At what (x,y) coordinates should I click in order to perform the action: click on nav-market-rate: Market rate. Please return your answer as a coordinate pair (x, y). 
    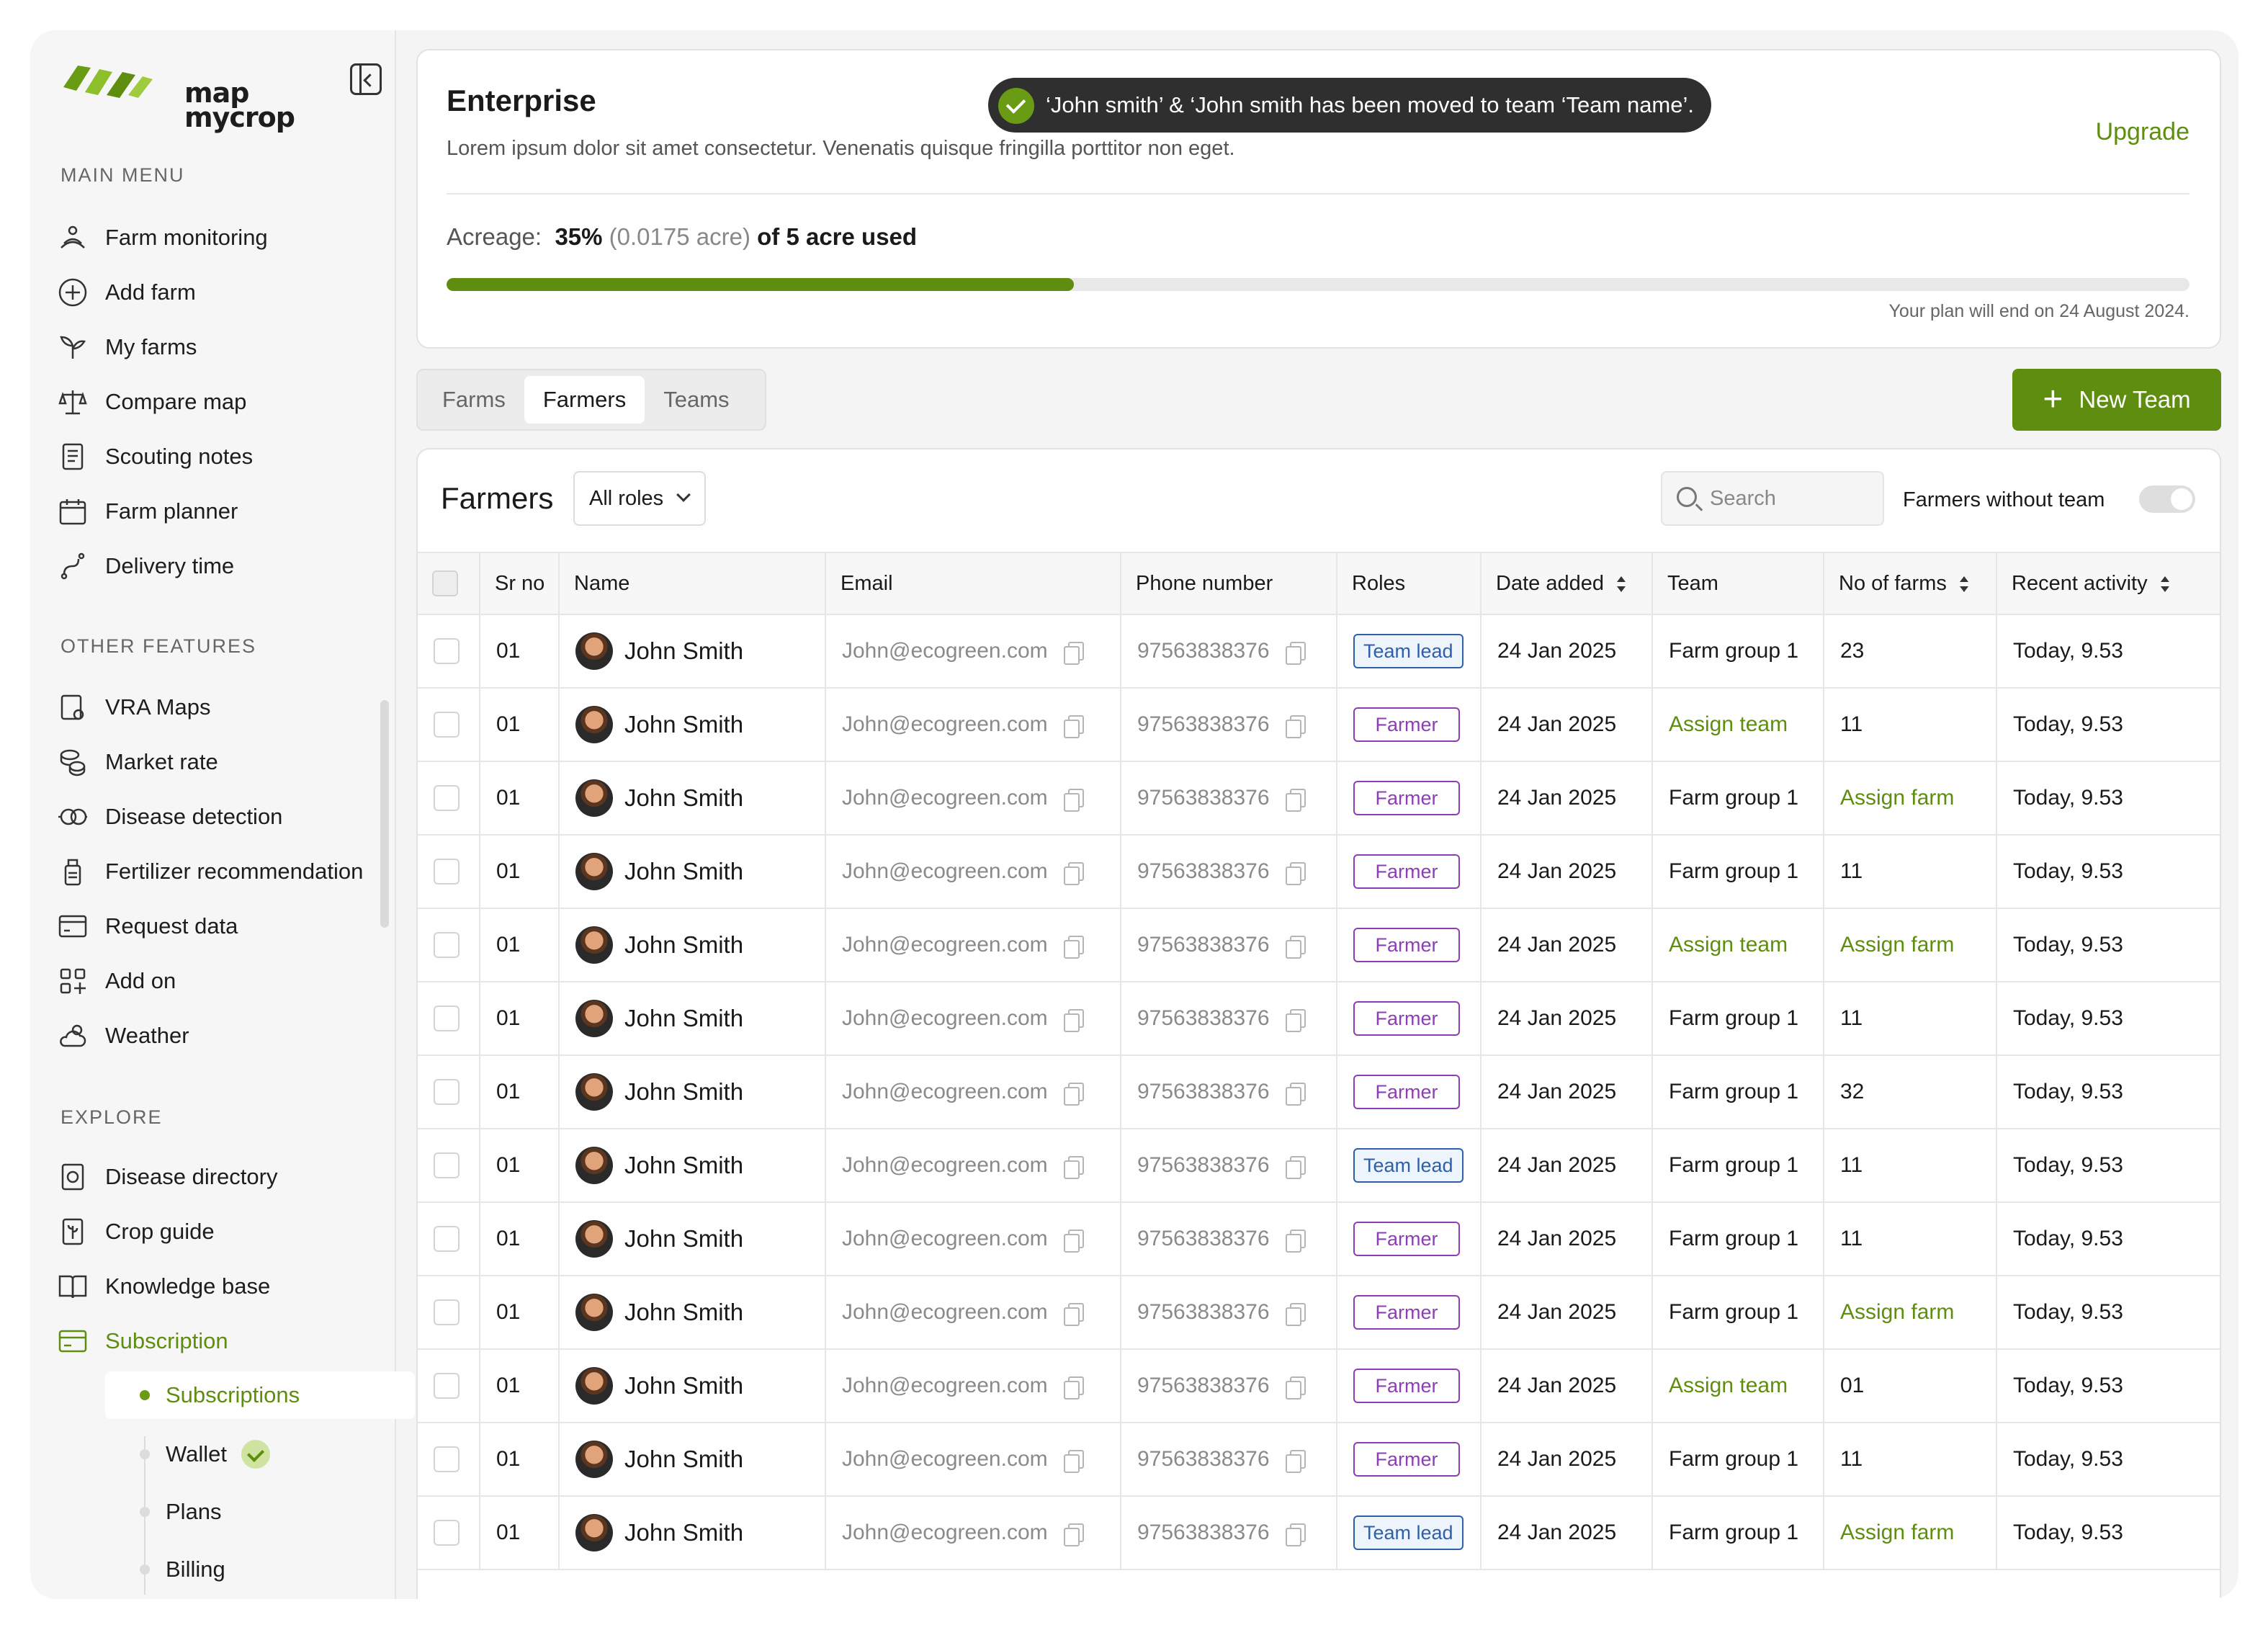
    Looking at the image, I should click on (215, 762).